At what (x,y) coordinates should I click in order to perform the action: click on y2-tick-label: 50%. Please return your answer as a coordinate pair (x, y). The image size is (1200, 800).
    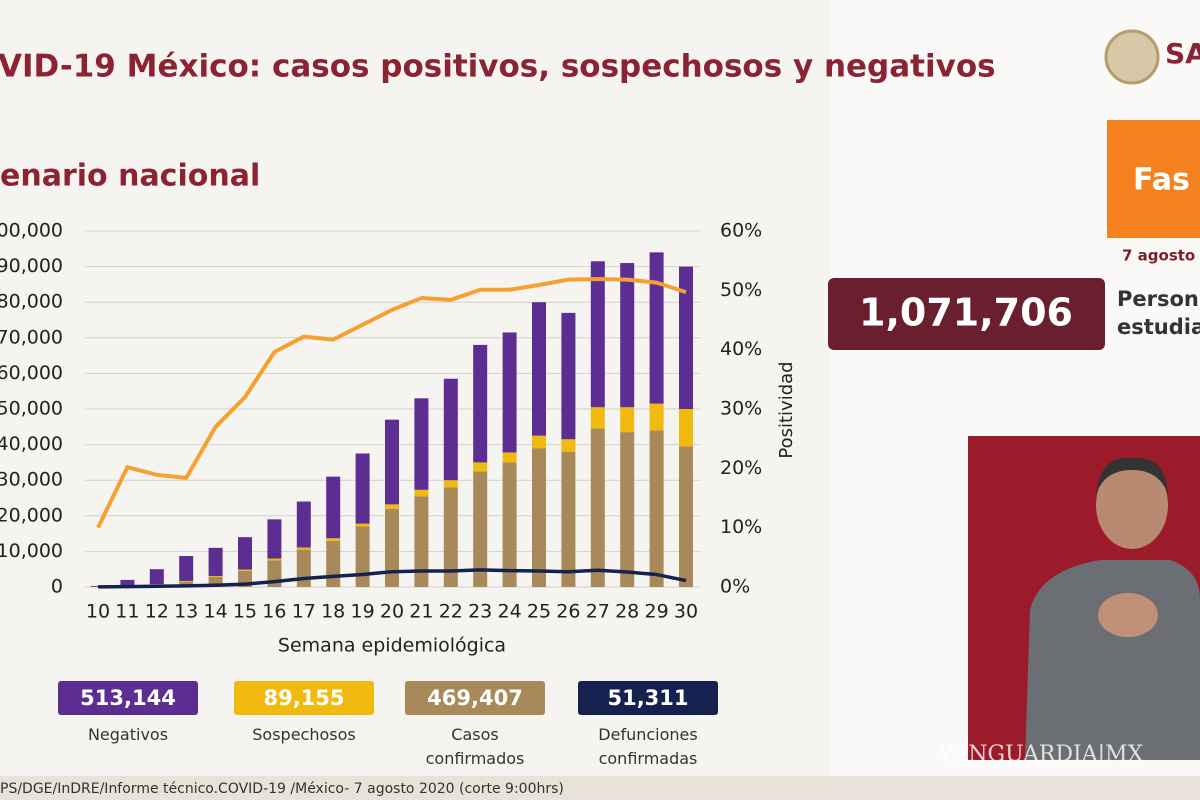
    Looking at the image, I should click on (741, 290).